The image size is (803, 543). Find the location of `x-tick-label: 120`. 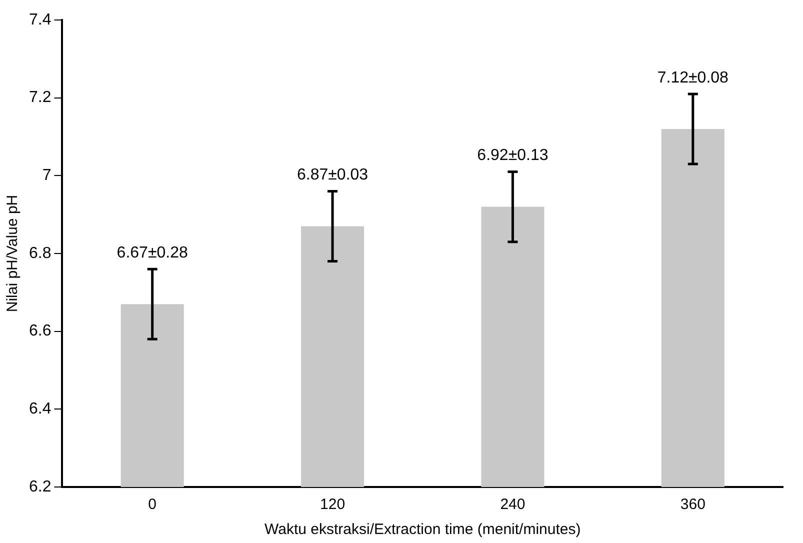

x-tick-label: 120 is located at coordinates (333, 505).